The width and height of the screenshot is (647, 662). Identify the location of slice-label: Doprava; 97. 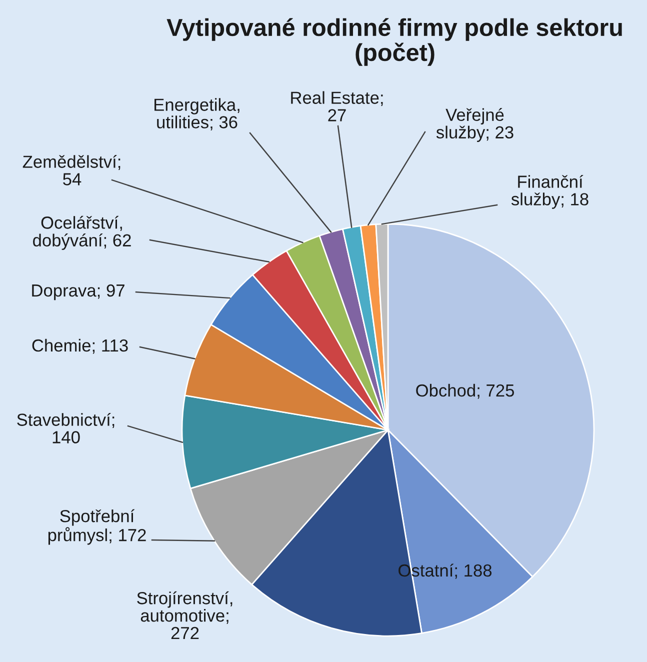
(78, 292).